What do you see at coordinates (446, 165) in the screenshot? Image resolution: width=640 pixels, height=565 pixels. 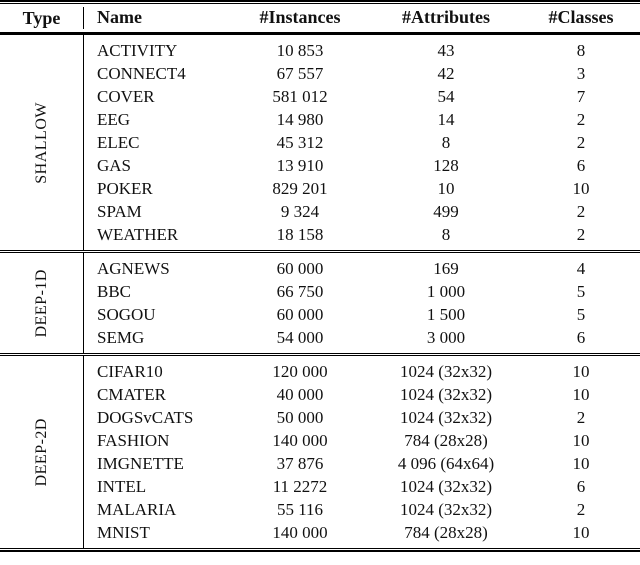 I see `cell-attributes: 128` at bounding box center [446, 165].